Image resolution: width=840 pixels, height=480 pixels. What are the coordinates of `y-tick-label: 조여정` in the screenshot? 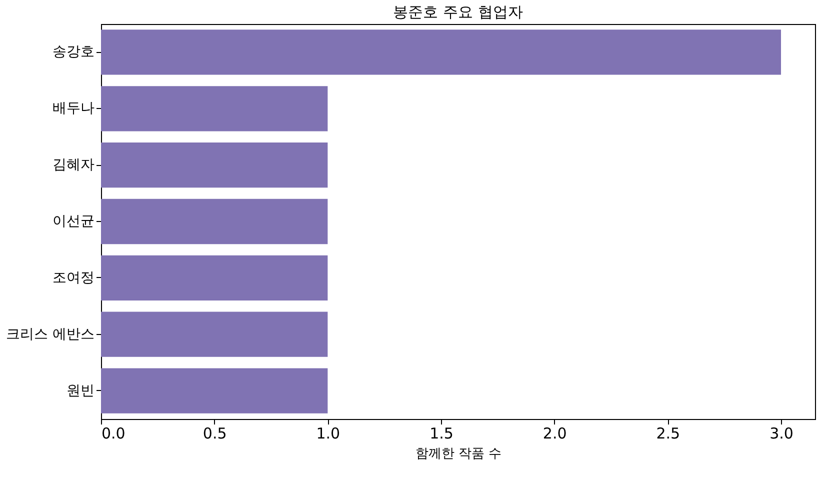 It's located at (73, 278).